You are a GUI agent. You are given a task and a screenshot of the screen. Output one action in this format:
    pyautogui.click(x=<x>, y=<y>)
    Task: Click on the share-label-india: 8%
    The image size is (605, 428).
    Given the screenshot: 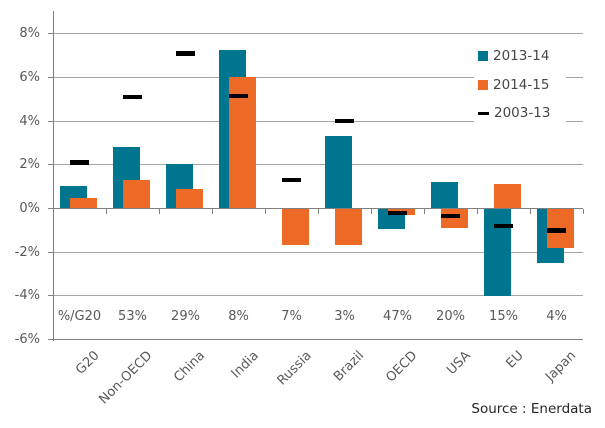 What is the action you would take?
    pyautogui.click(x=238, y=316)
    